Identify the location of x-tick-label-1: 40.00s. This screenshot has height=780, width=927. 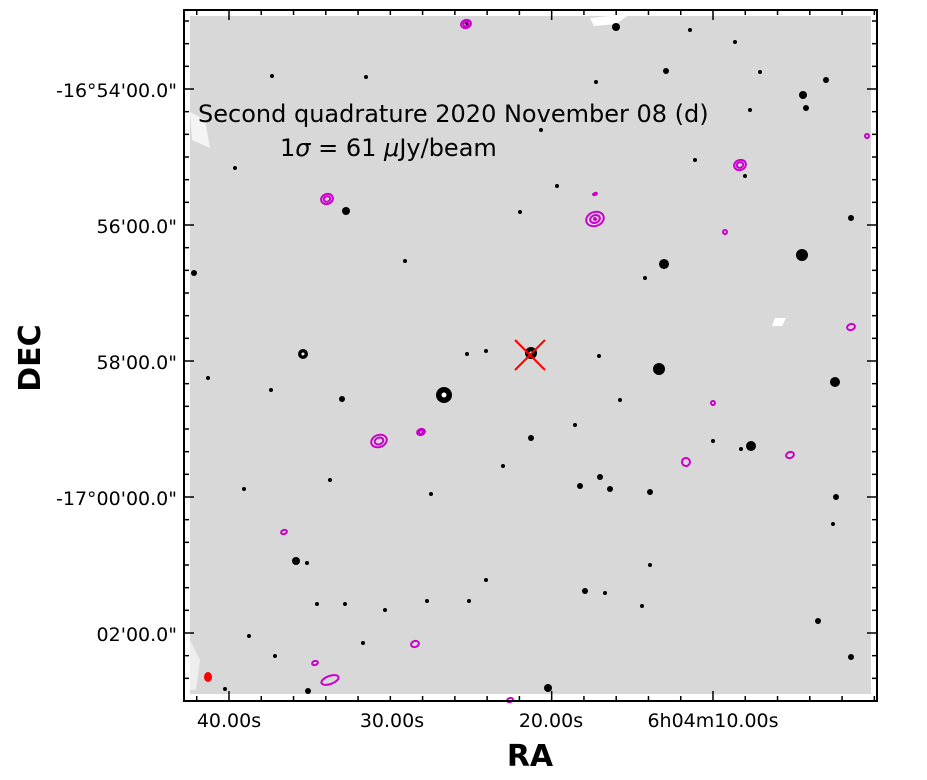
(229, 721).